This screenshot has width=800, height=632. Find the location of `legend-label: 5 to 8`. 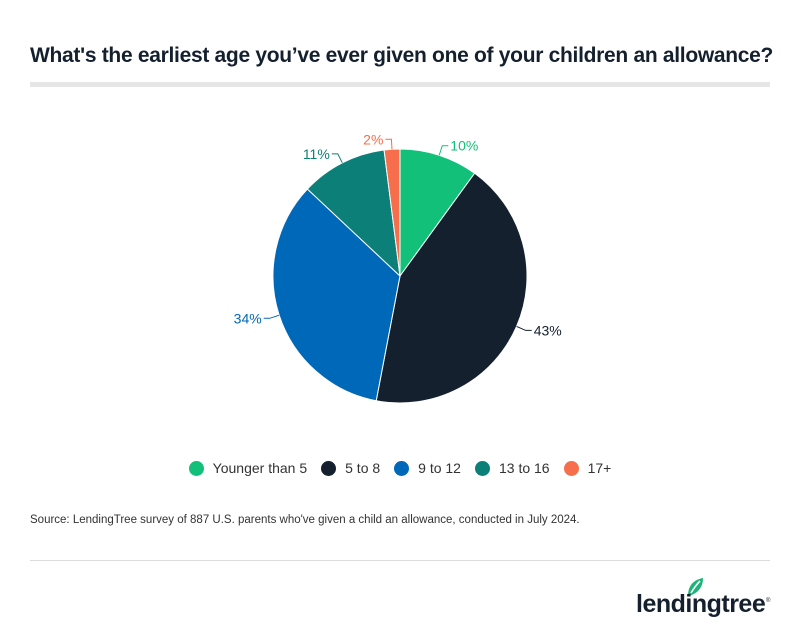

legend-label: 5 to 8 is located at coordinates (363, 468).